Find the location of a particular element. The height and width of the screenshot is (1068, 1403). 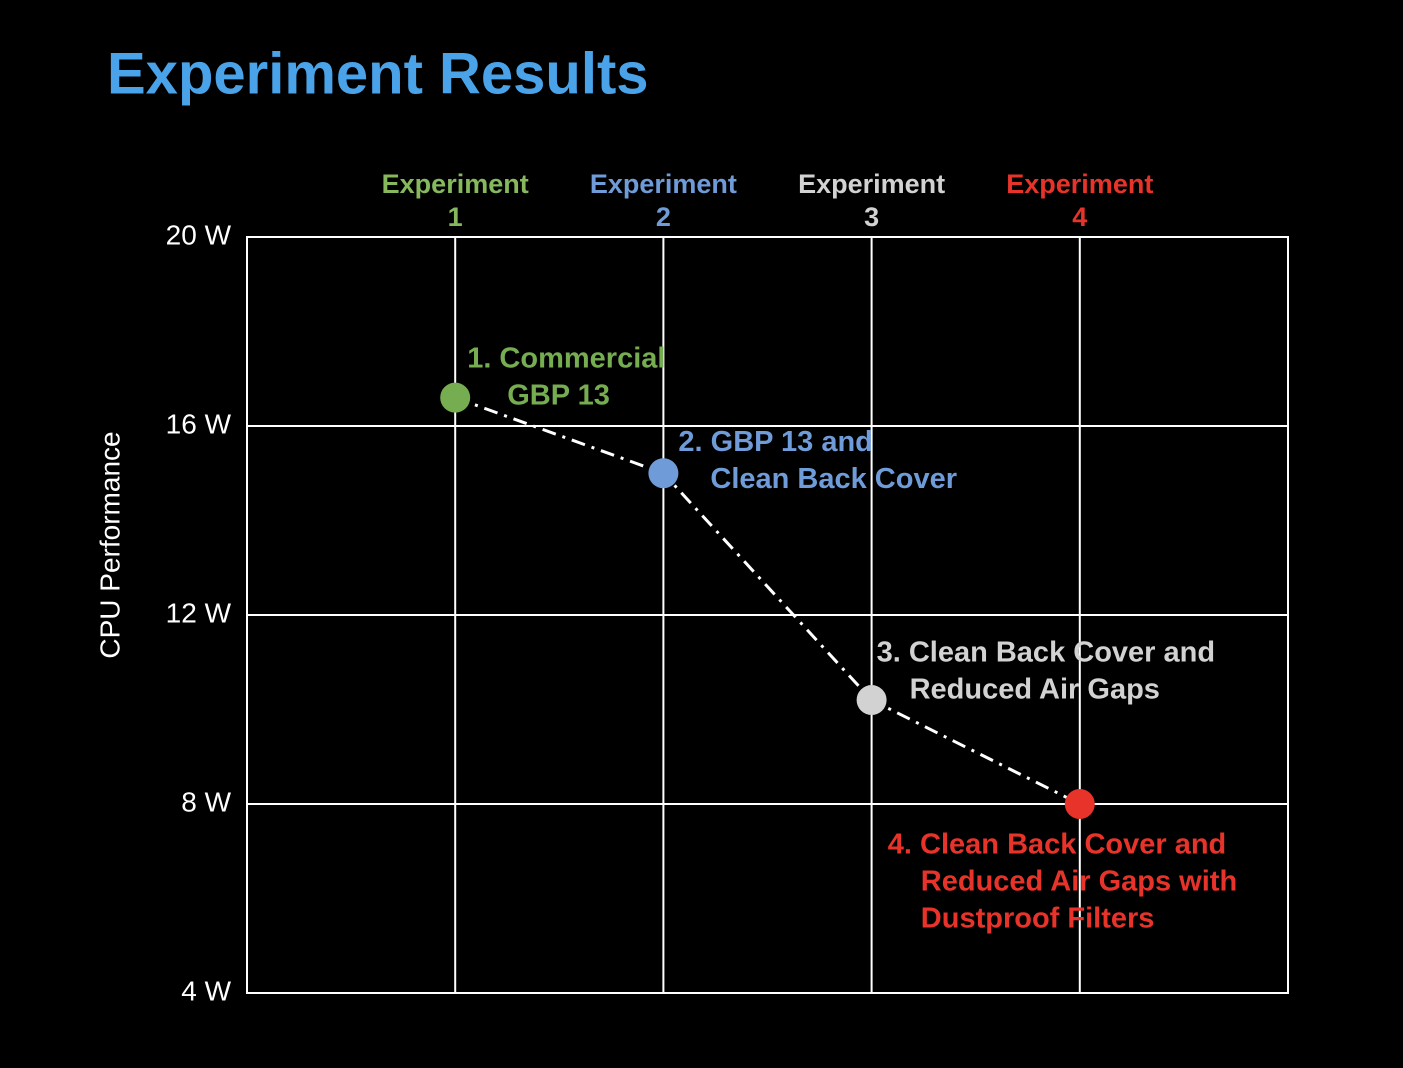

y-tick-label: 4 W is located at coordinates (206, 990).